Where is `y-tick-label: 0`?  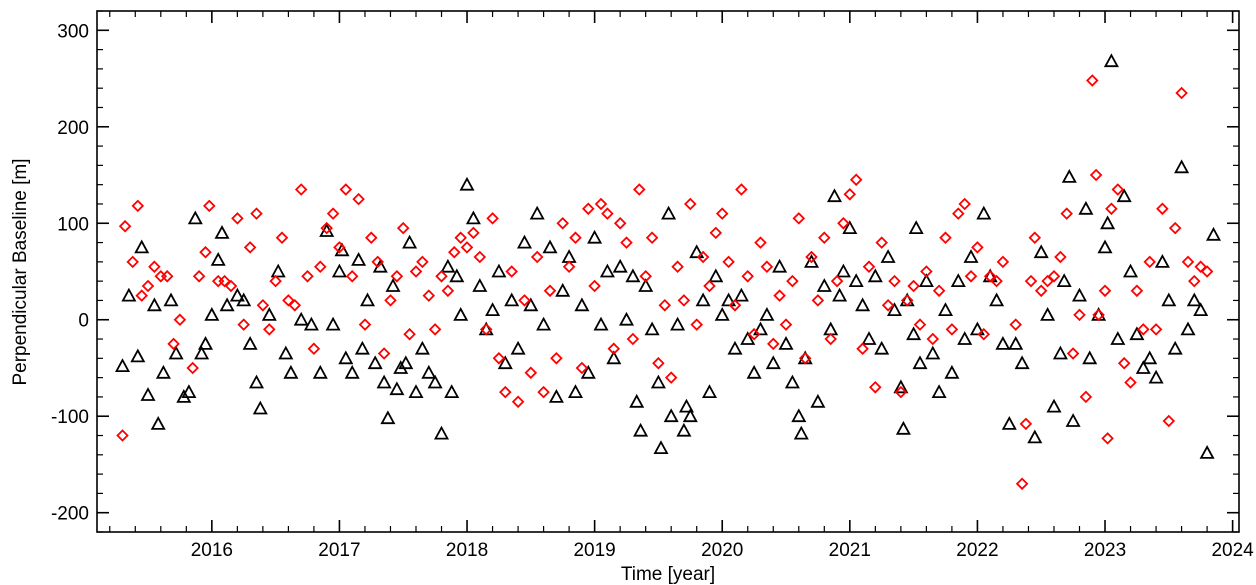
y-tick-label: 0 is located at coordinates (83, 321).